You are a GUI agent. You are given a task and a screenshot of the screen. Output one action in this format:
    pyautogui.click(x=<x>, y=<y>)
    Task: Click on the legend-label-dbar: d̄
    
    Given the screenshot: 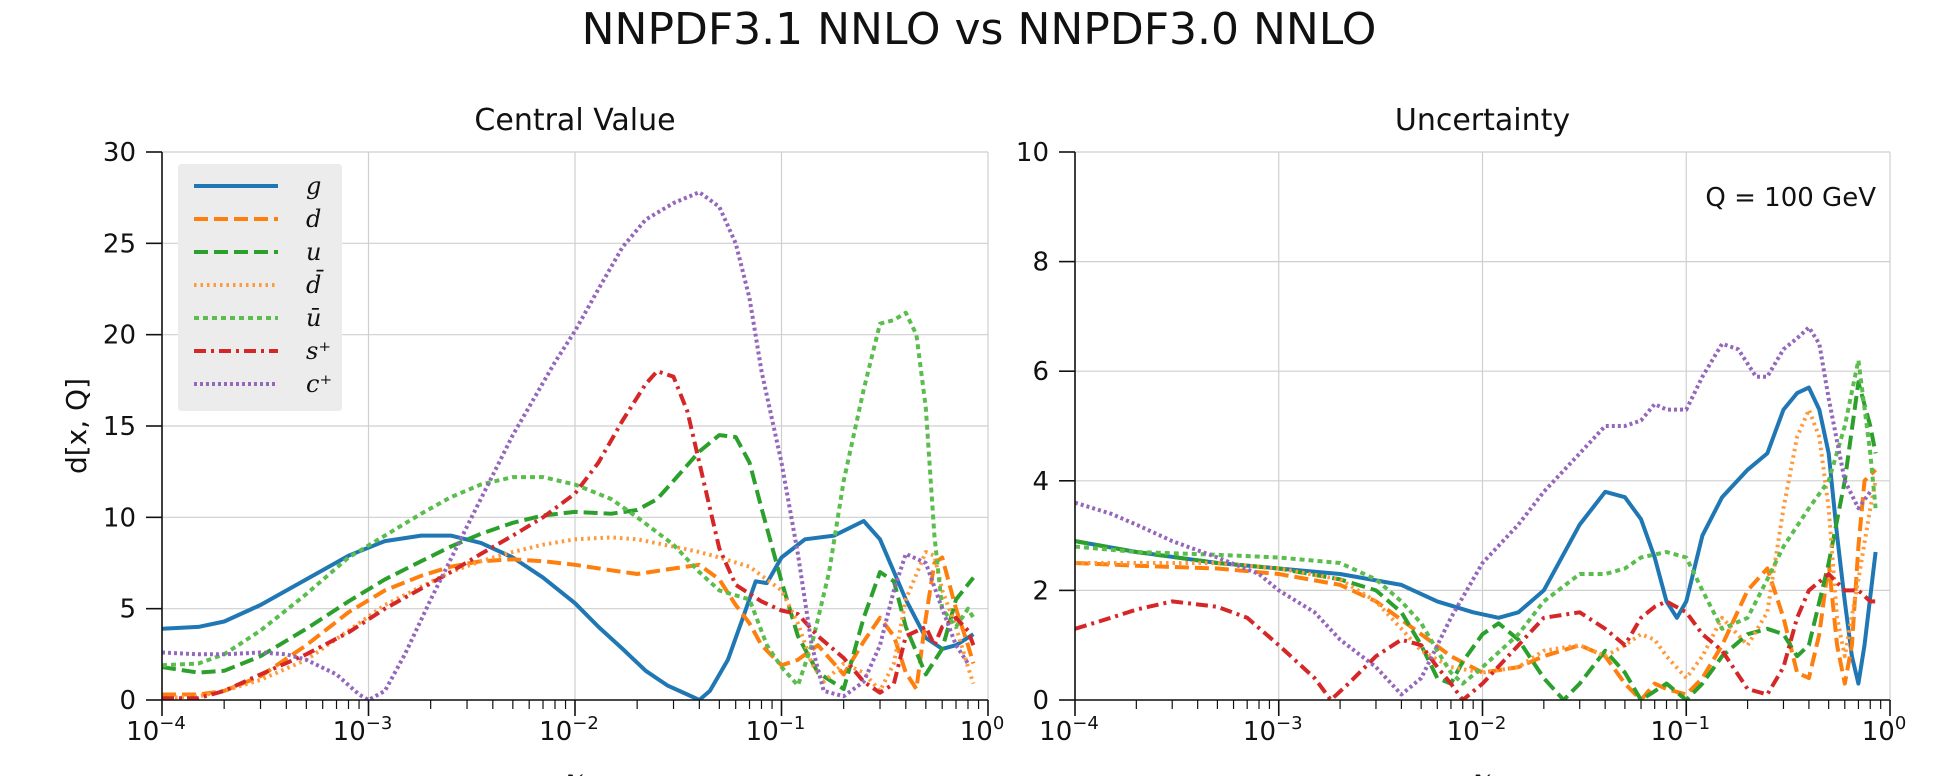 What is the action you would take?
    pyautogui.click(x=315, y=284)
    